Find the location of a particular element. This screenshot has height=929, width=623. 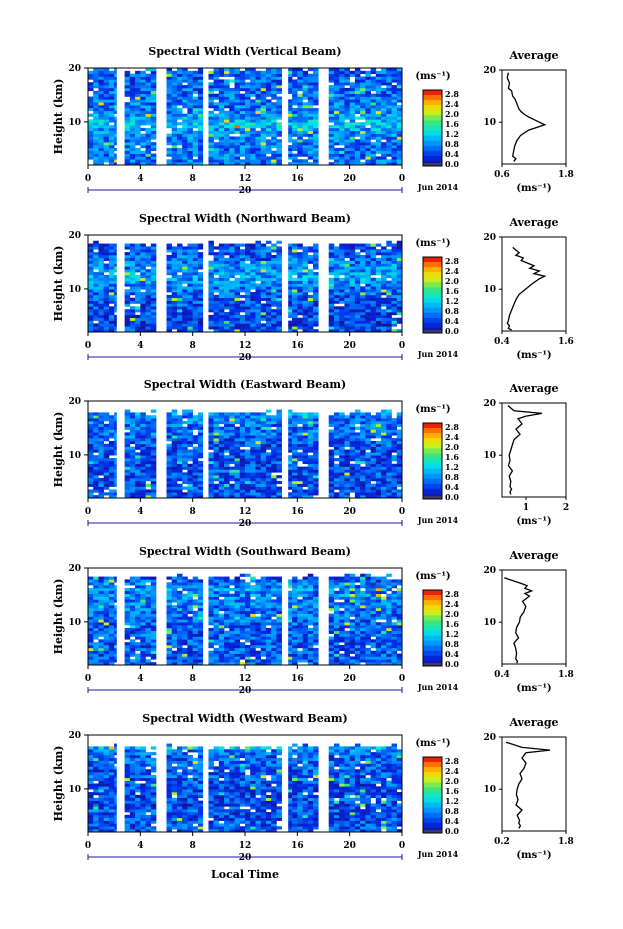

average-x-tick-label: 0.4 is located at coordinates (502, 675).